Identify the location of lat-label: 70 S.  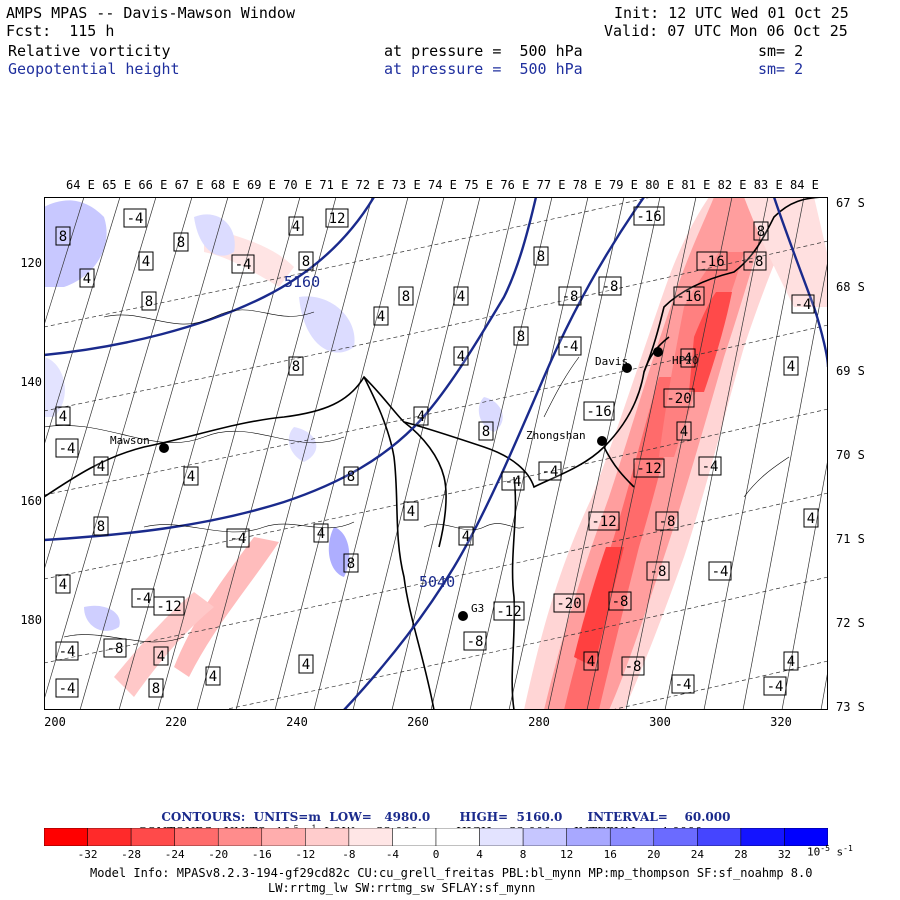
(850, 455).